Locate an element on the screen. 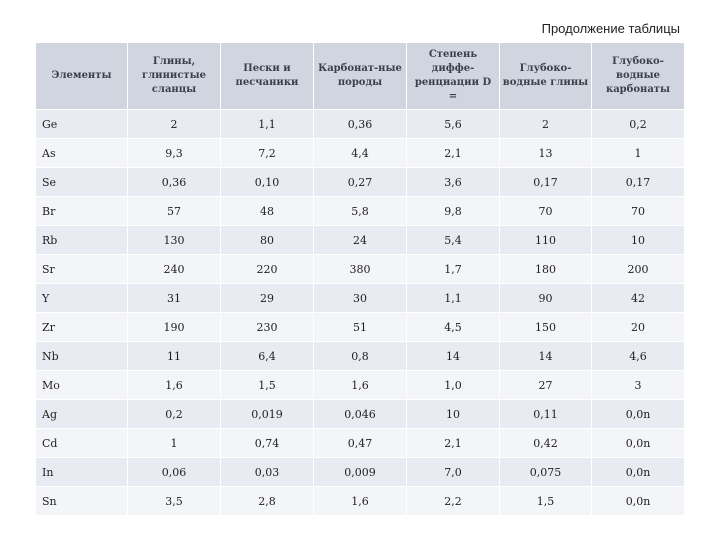  table-row: Sn 3,5 2,8 1,6 2,2 1,5 0,0n is located at coordinates (360, 500).